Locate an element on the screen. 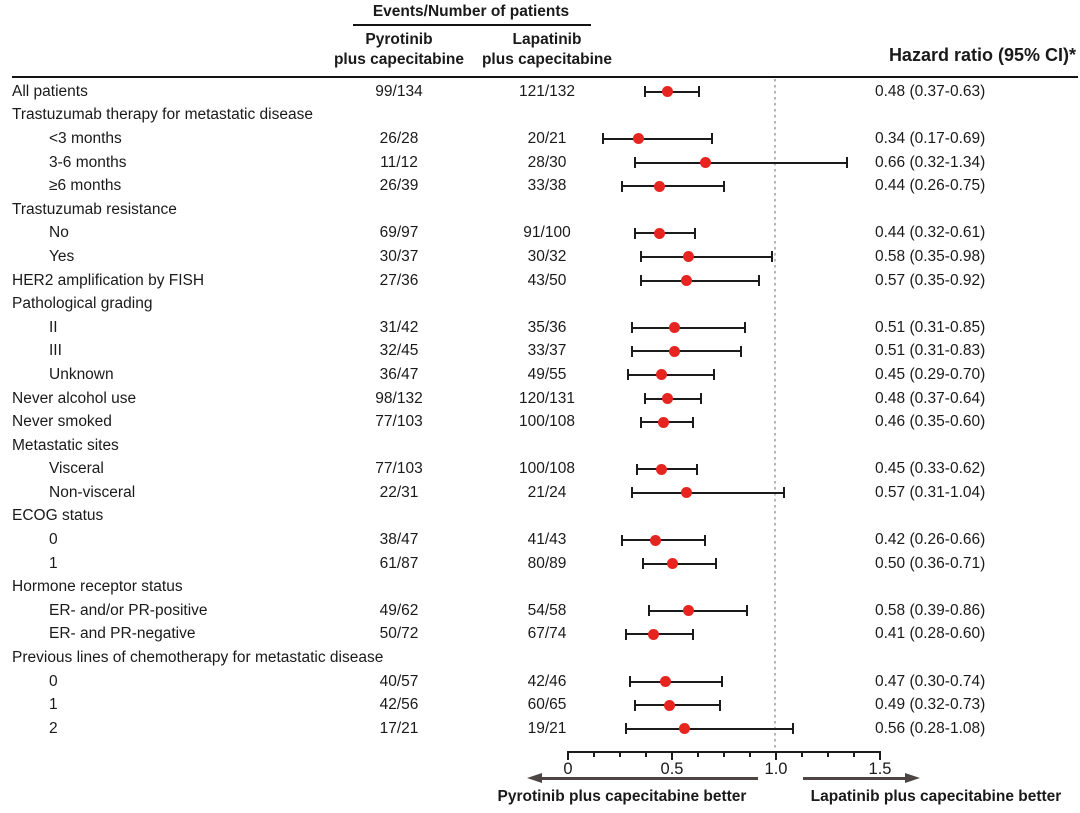  row-label: <3 months is located at coordinates (85, 138).